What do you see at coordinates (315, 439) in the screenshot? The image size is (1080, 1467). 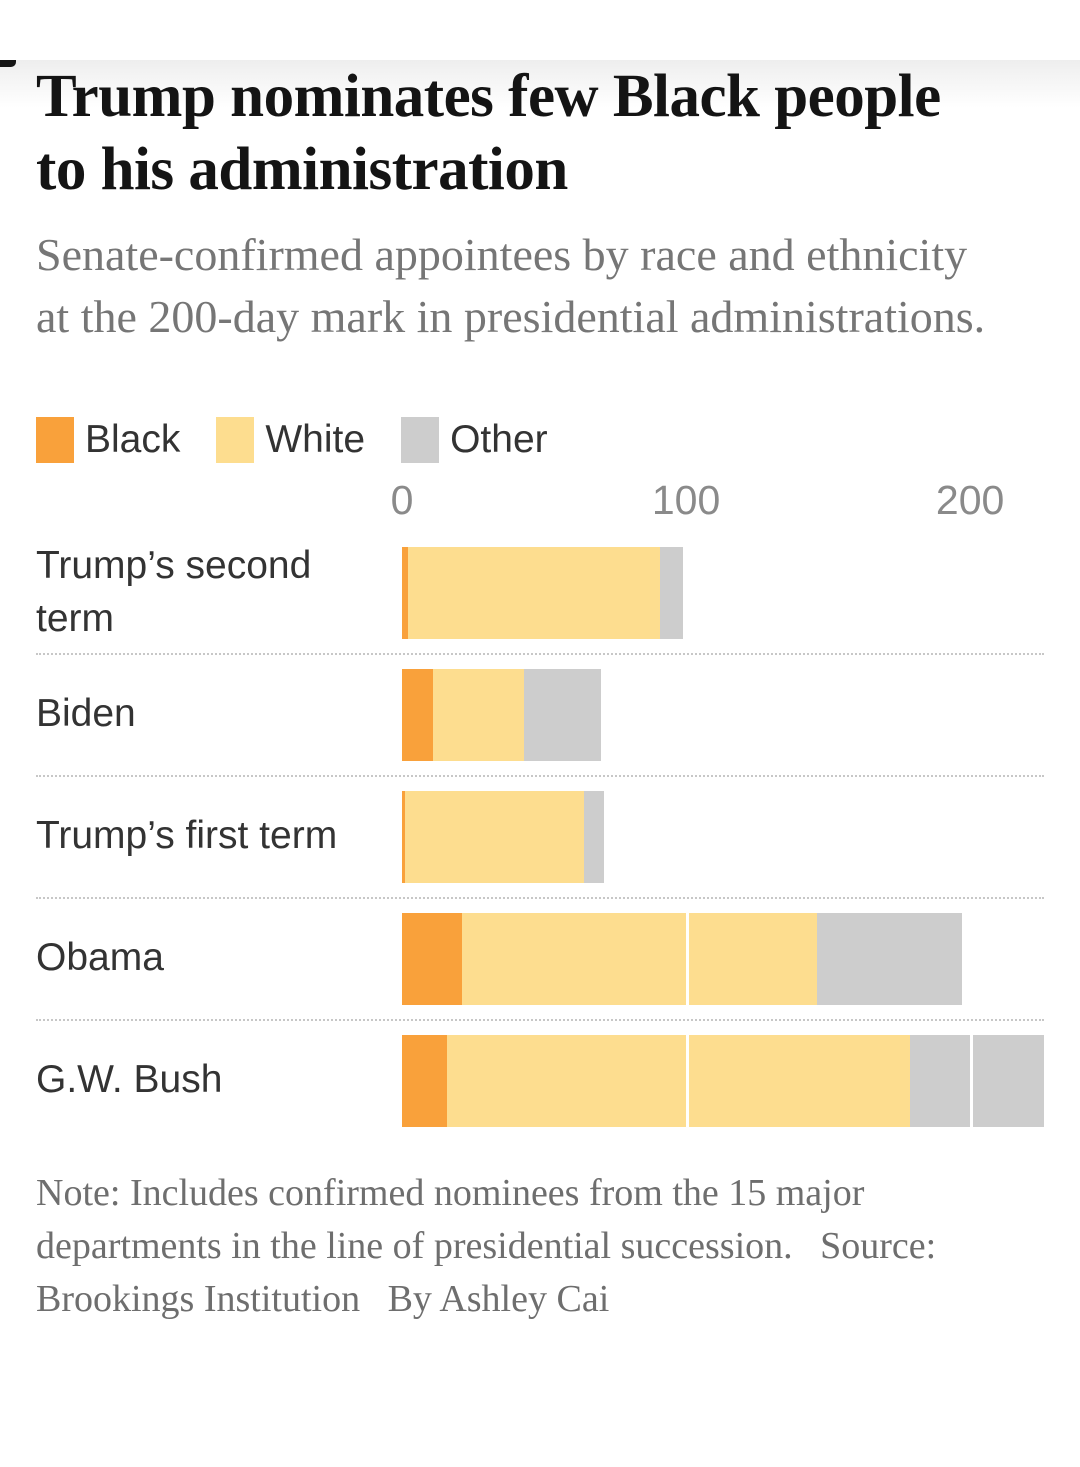 I see `legend-label: White` at bounding box center [315, 439].